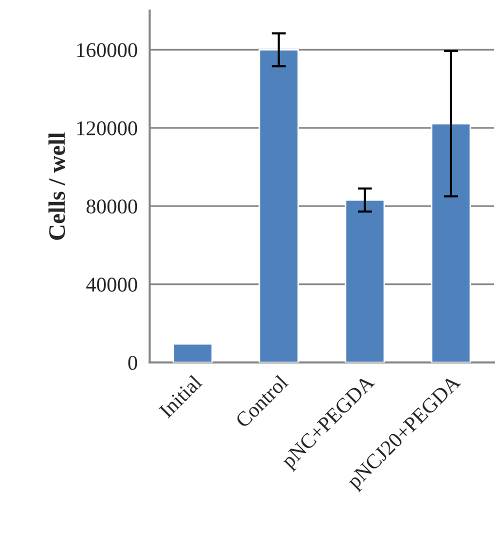  What do you see at coordinates (107, 50) in the screenshot?
I see `y-tick-label: 160000` at bounding box center [107, 50].